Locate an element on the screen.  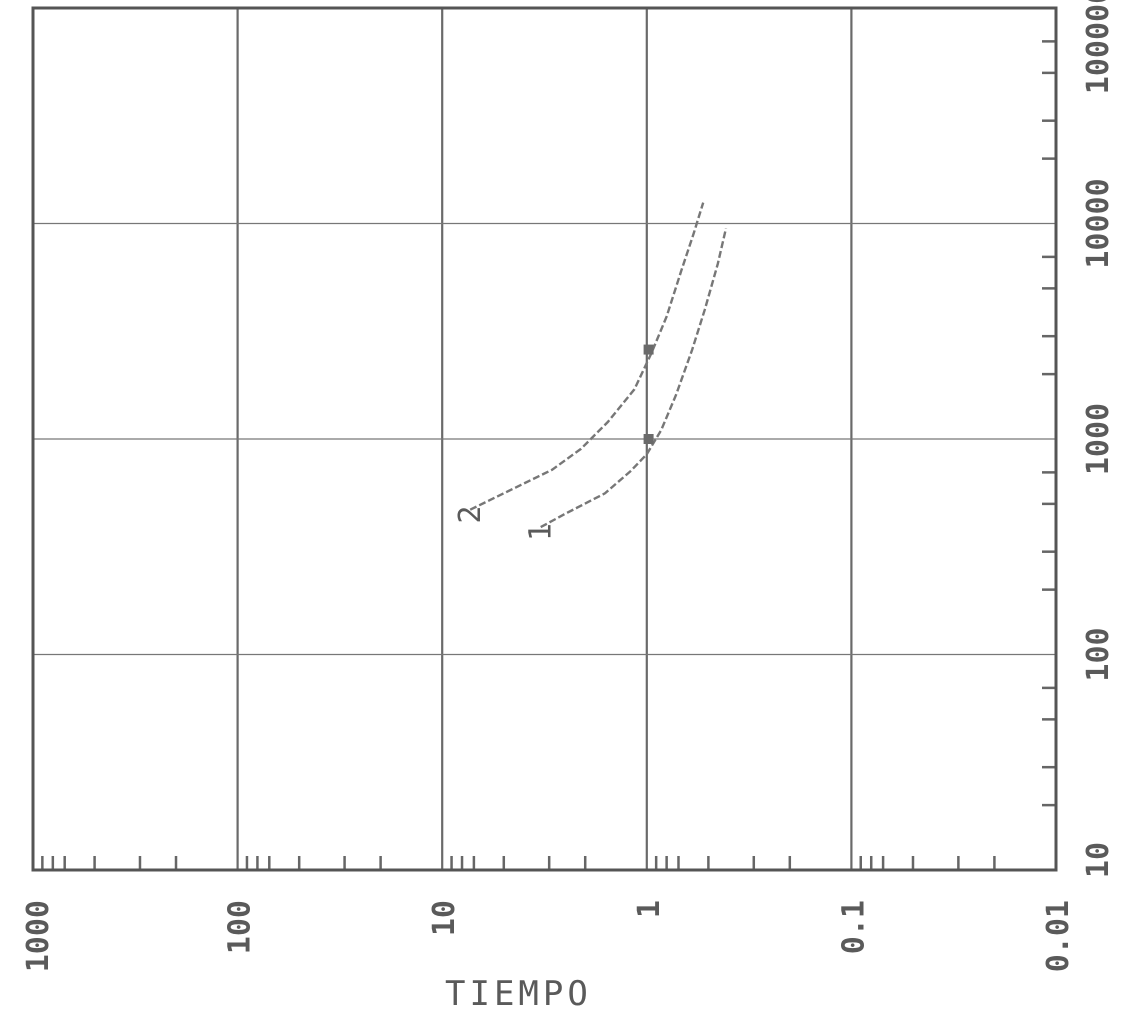
x-tick-label: 10000 is located at coordinates (1098, 223).